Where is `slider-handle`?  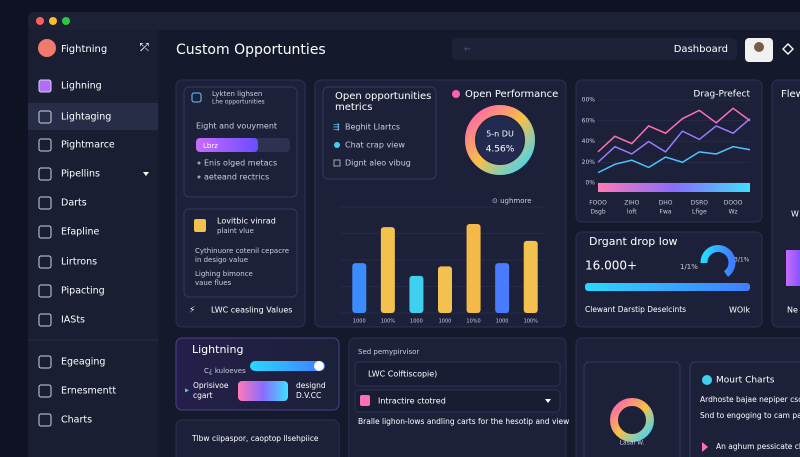 slider-handle is located at coordinates (319, 366).